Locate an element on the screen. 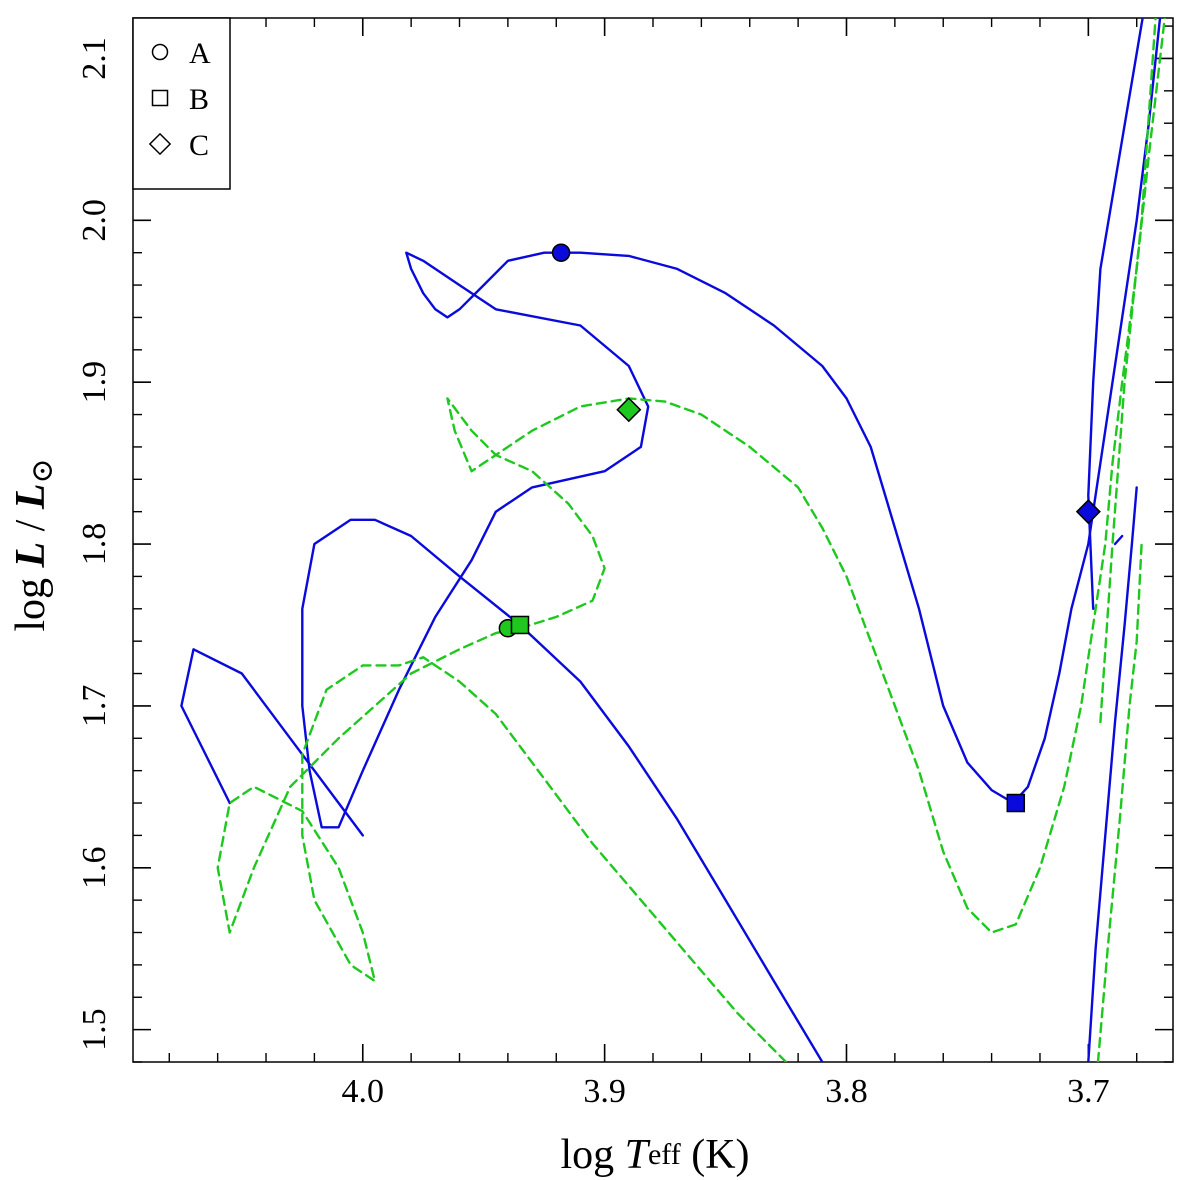  y-tick-label: 1.7 is located at coordinates (94, 706).